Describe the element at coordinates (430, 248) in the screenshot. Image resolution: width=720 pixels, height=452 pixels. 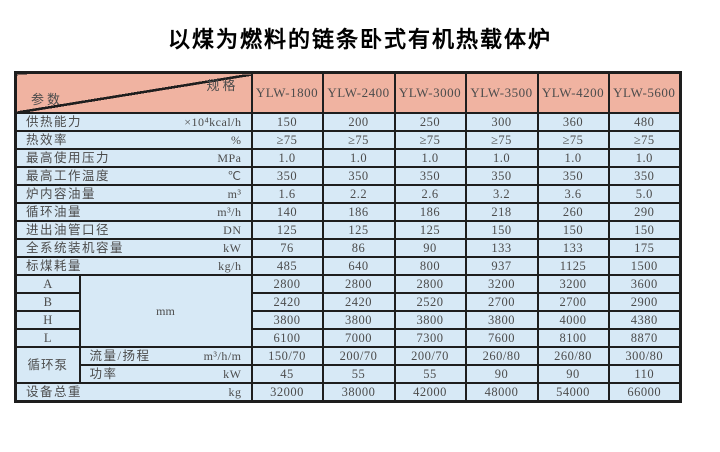
I see `value-cell: 90` at that location.